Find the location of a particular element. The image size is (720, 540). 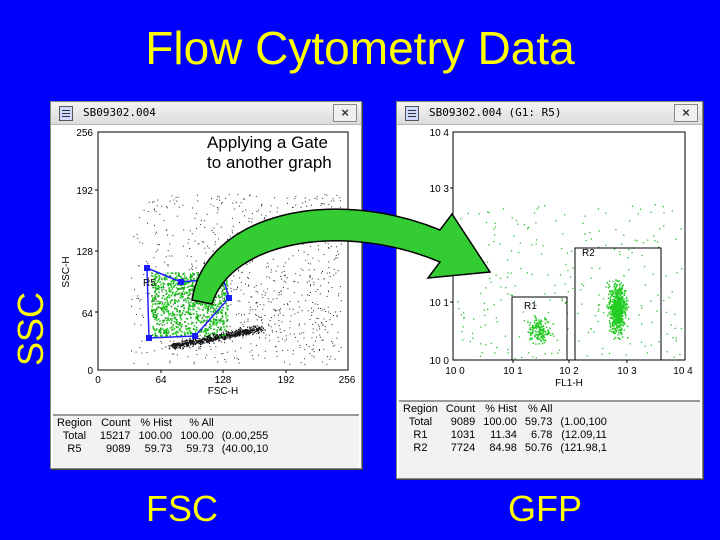

x-tick-label: 10 0 is located at coordinates (455, 371).